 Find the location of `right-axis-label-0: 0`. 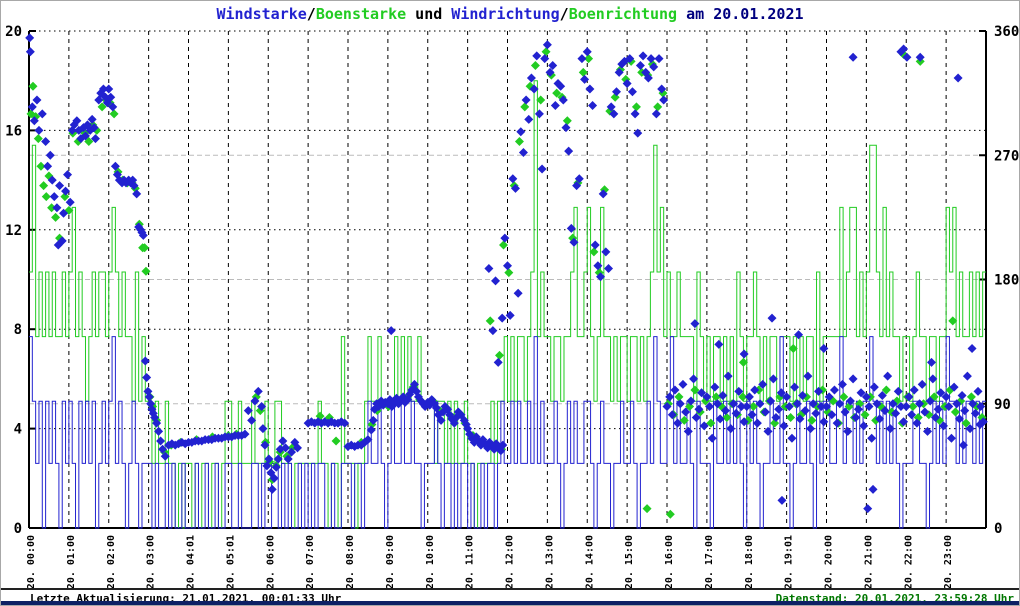

right-axis-label-0: 0 is located at coordinates (998, 529).